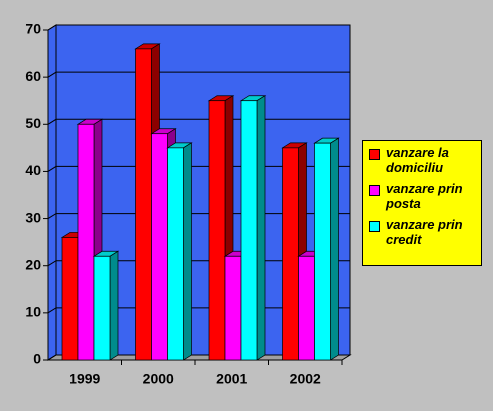  Describe the element at coordinates (52, 192) in the screenshot. I see `side-wall` at that location.